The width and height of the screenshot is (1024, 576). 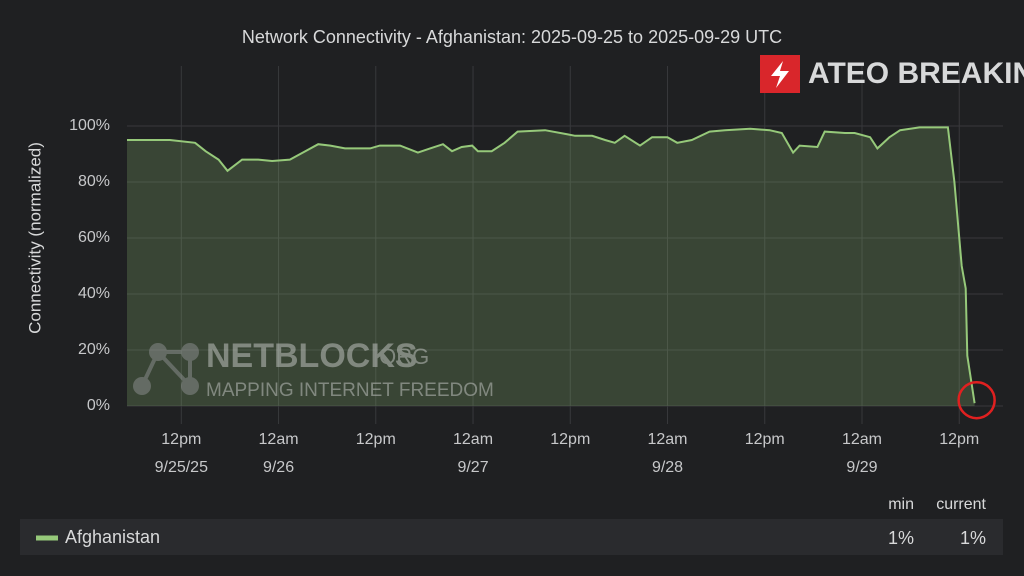 What do you see at coordinates (166, 369) in the screenshot?
I see `logo-lines` at bounding box center [166, 369].